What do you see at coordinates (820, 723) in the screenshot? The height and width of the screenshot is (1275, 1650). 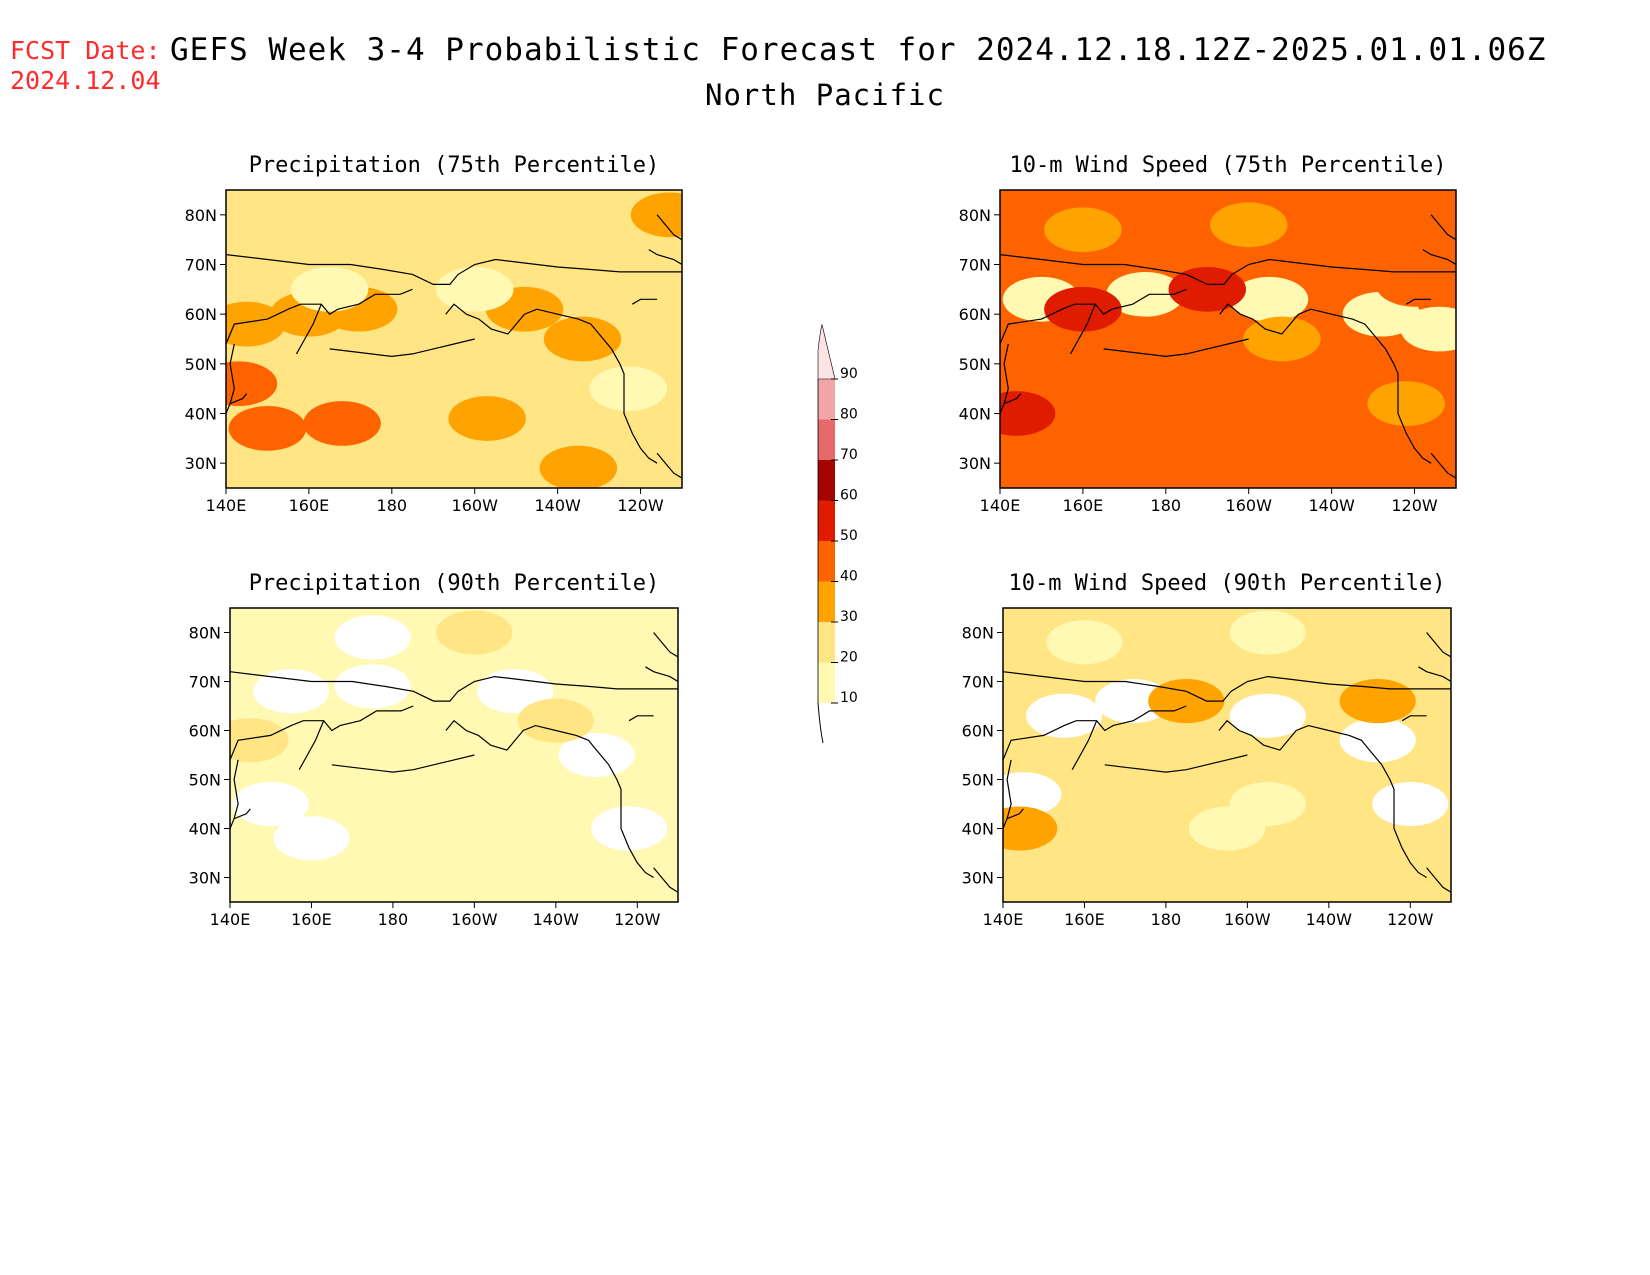 I see `colorbar-tail` at bounding box center [820, 723].